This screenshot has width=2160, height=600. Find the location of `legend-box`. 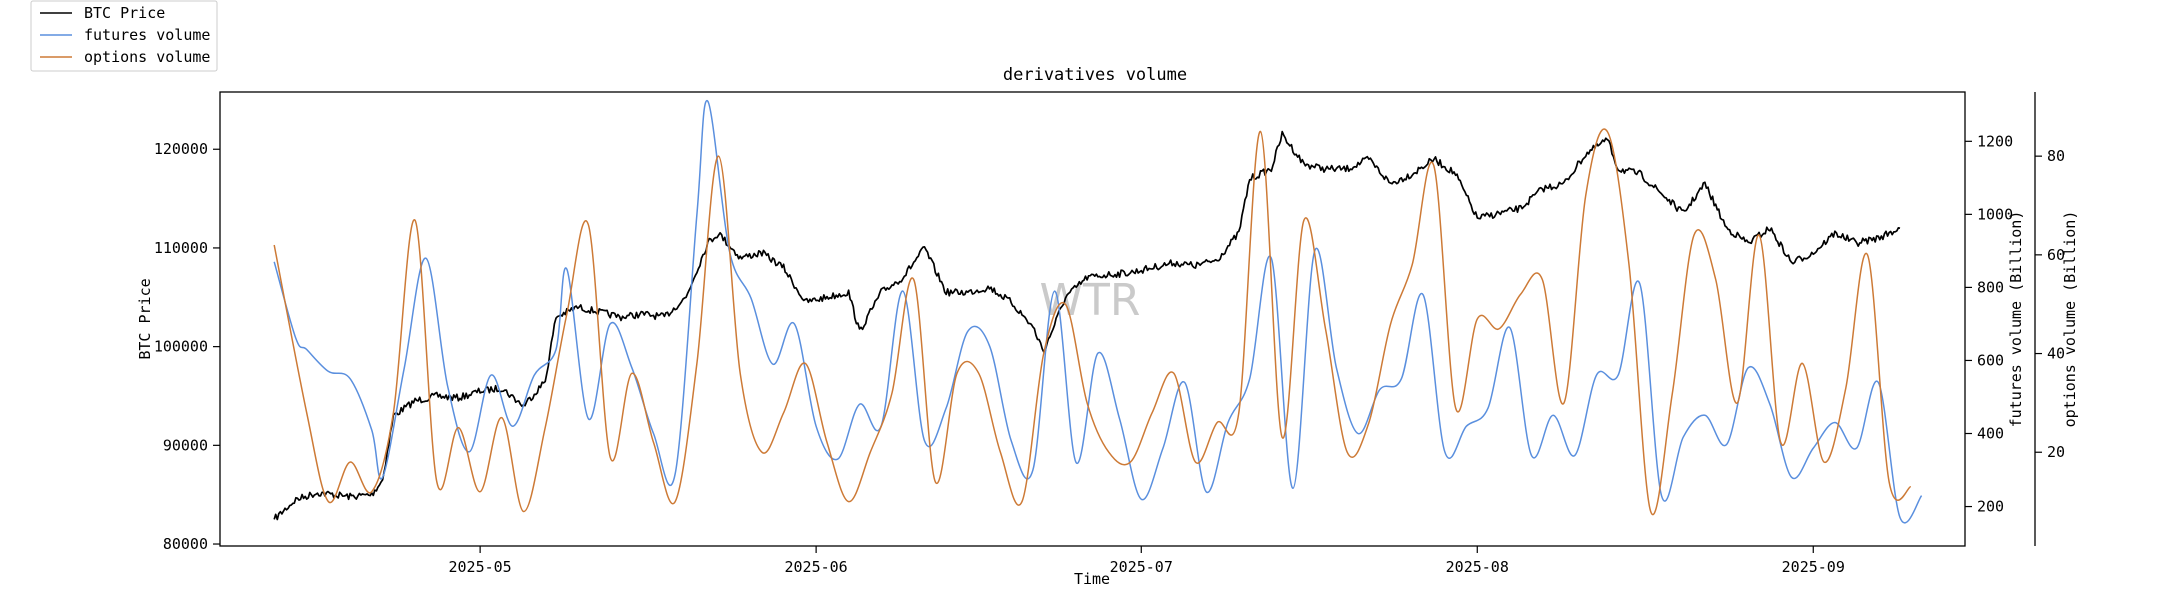

legend-box is located at coordinates (124, 36).